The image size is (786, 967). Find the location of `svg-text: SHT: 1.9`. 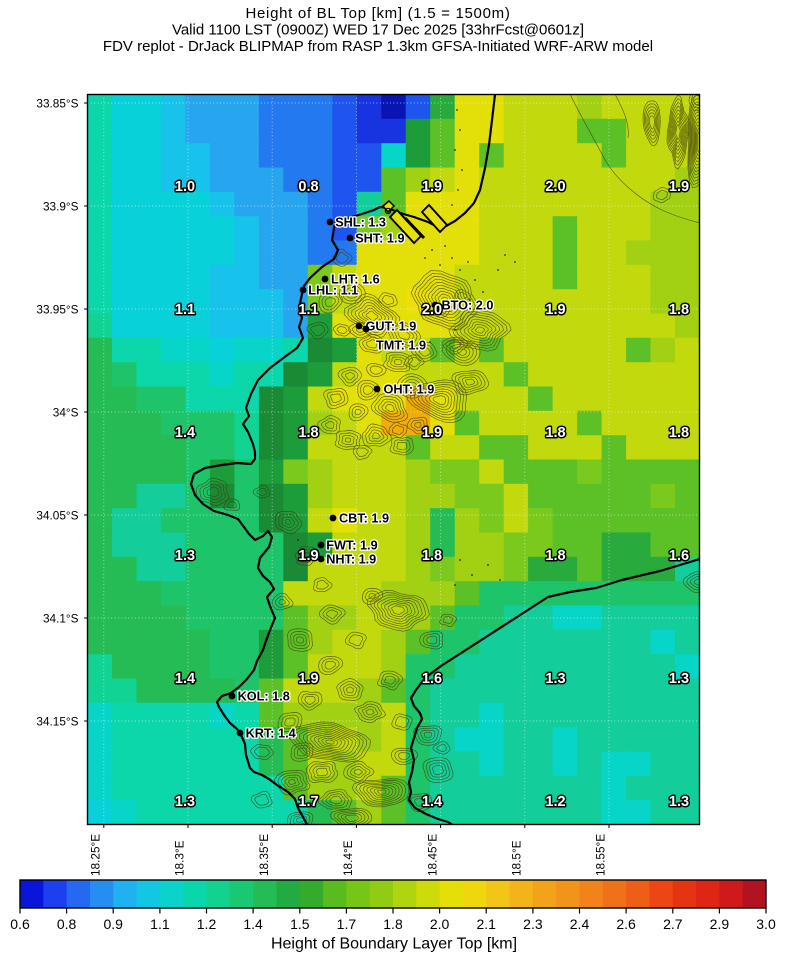

svg-text: SHT: 1.9 is located at coordinates (379, 238).